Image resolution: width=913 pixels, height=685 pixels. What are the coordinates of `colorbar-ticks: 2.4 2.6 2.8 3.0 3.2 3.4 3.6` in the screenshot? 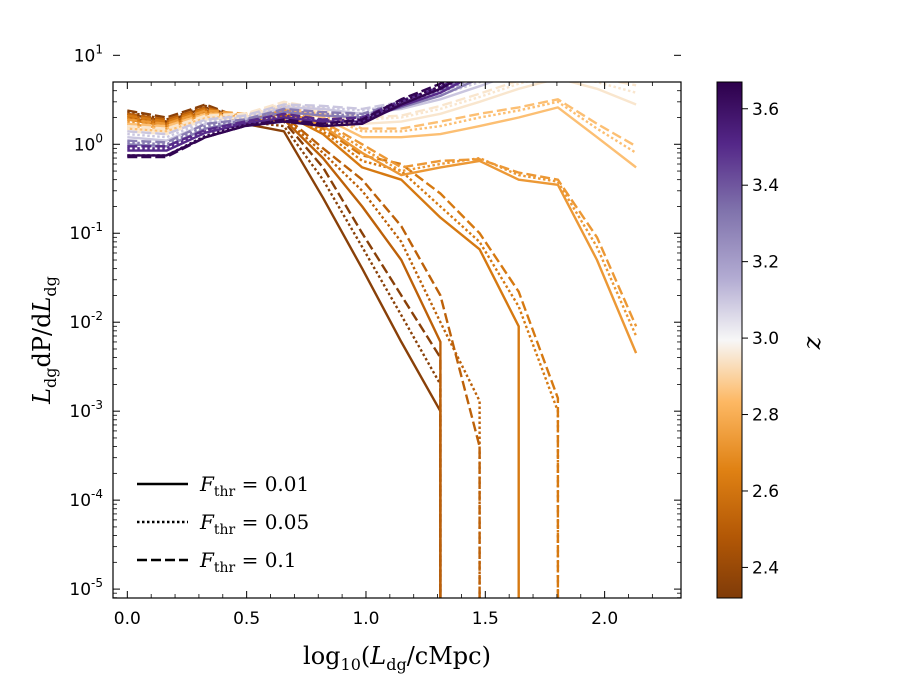 It's located at (760, 339).